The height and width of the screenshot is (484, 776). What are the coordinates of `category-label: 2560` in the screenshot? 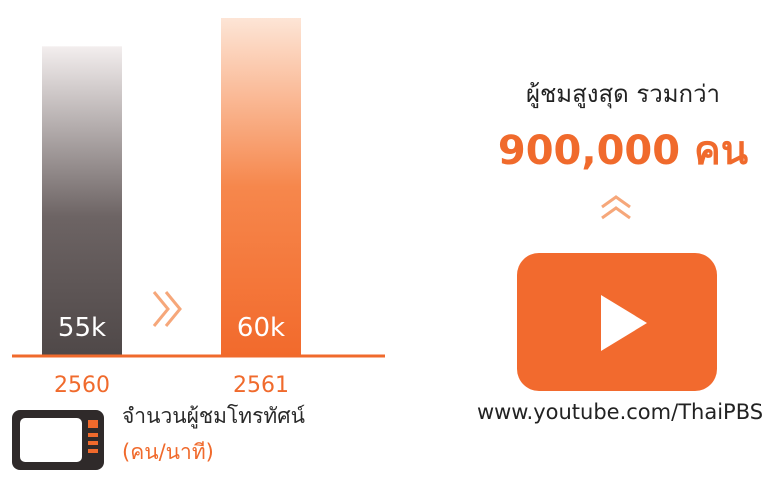 It's located at (82, 385).